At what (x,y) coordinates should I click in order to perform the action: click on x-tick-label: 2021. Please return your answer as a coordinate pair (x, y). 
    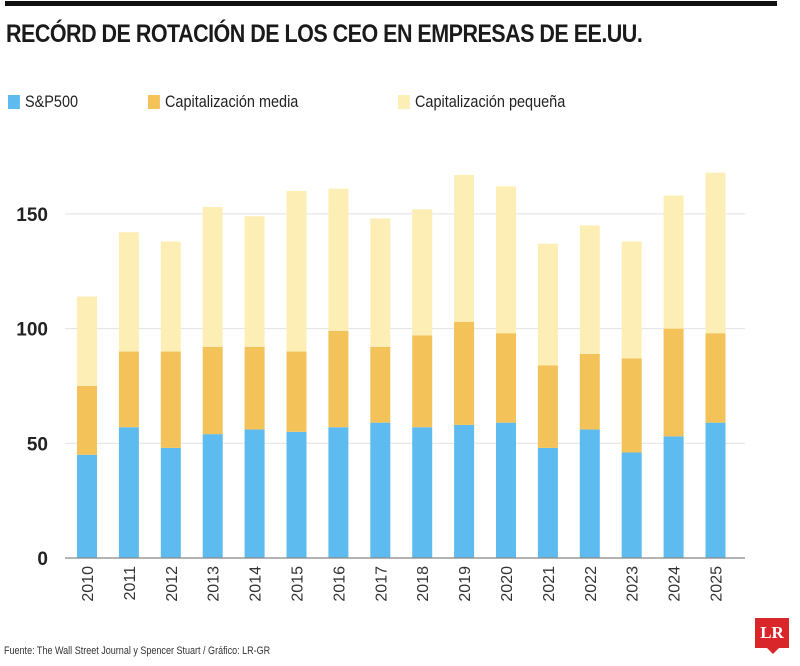
    Looking at the image, I should click on (549, 584).